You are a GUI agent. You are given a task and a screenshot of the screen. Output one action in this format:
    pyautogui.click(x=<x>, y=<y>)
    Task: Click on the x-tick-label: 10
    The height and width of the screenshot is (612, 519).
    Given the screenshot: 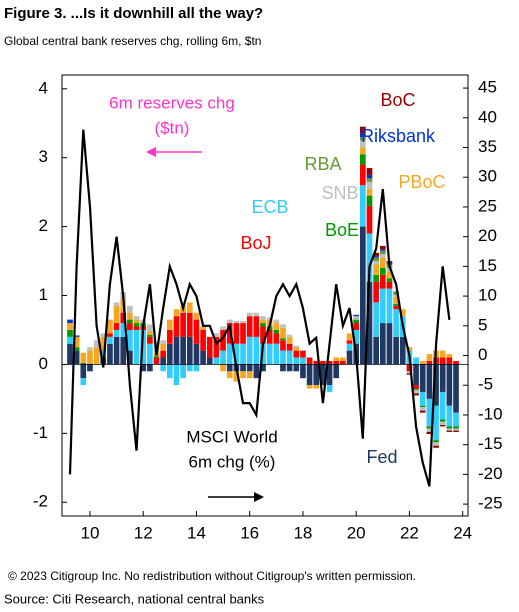 What is the action you would take?
    pyautogui.click(x=89, y=532)
    